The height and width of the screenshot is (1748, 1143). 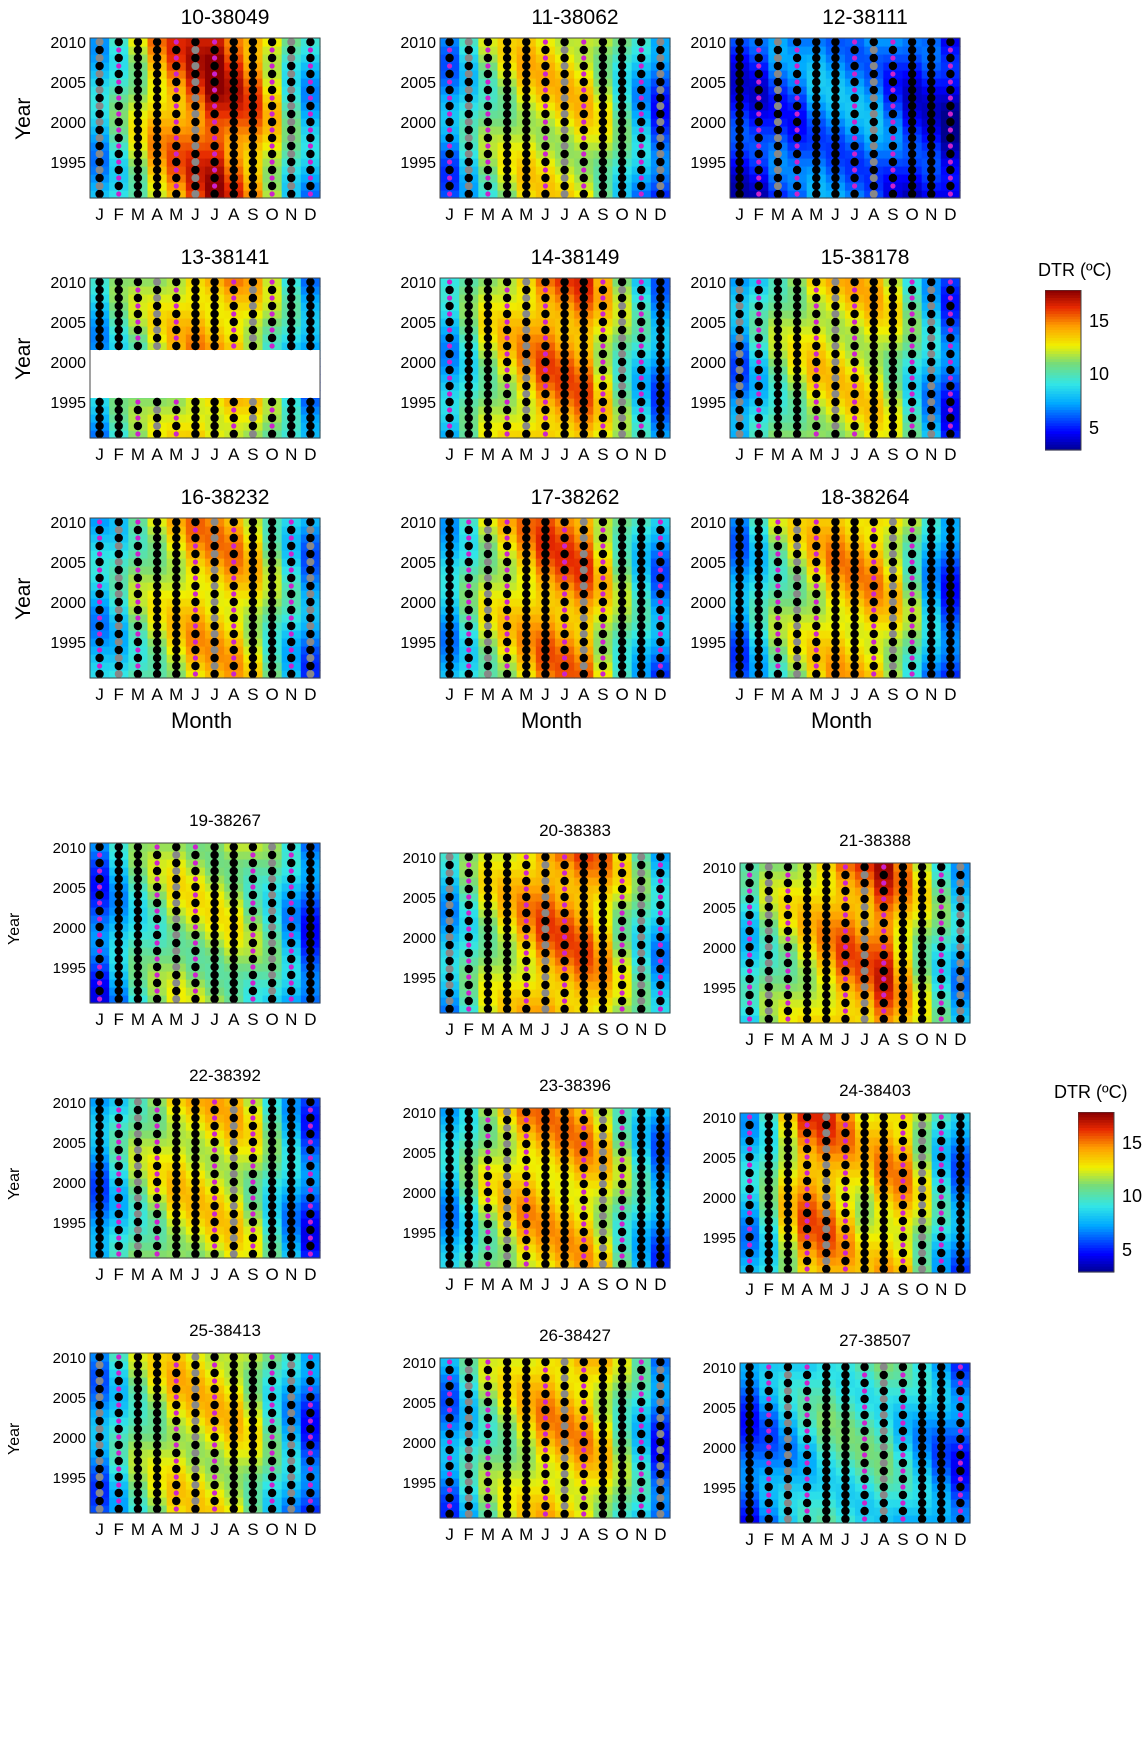 What do you see at coordinates (225, 257) in the screenshot?
I see `panel-title: 13-38141` at bounding box center [225, 257].